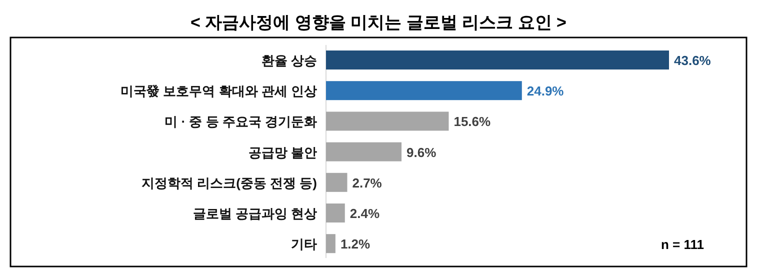 The height and width of the screenshot is (272, 757). I want to click on data-label: 9.6%, so click(421, 152).